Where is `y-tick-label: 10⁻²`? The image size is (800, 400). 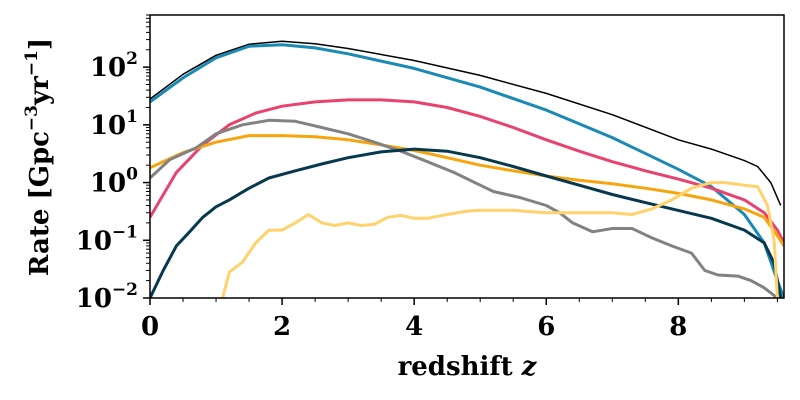
y-tick-label: 10⁻² is located at coordinates (107, 297).